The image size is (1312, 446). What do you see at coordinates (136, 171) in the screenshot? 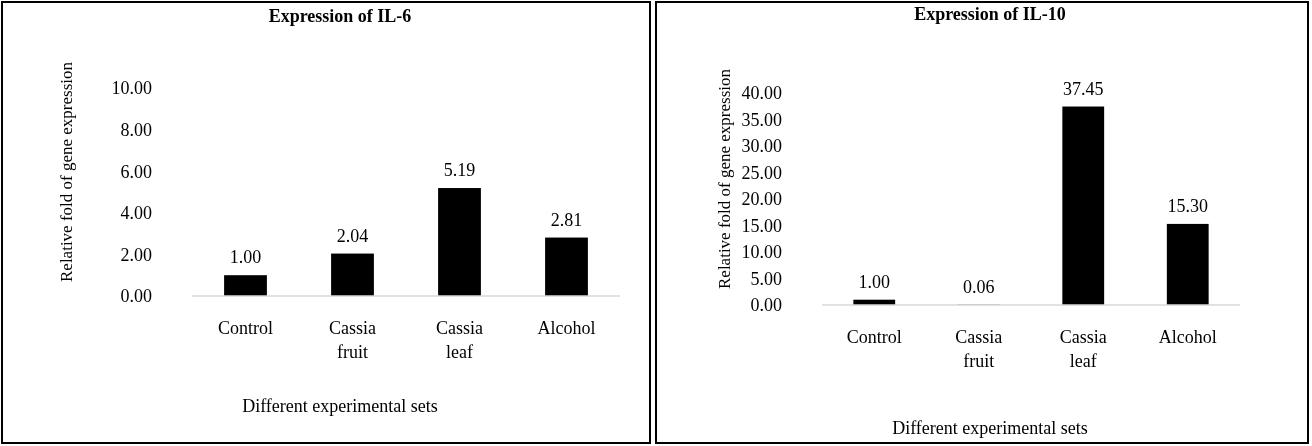
I see `y-tick-label: 6.00` at bounding box center [136, 171].